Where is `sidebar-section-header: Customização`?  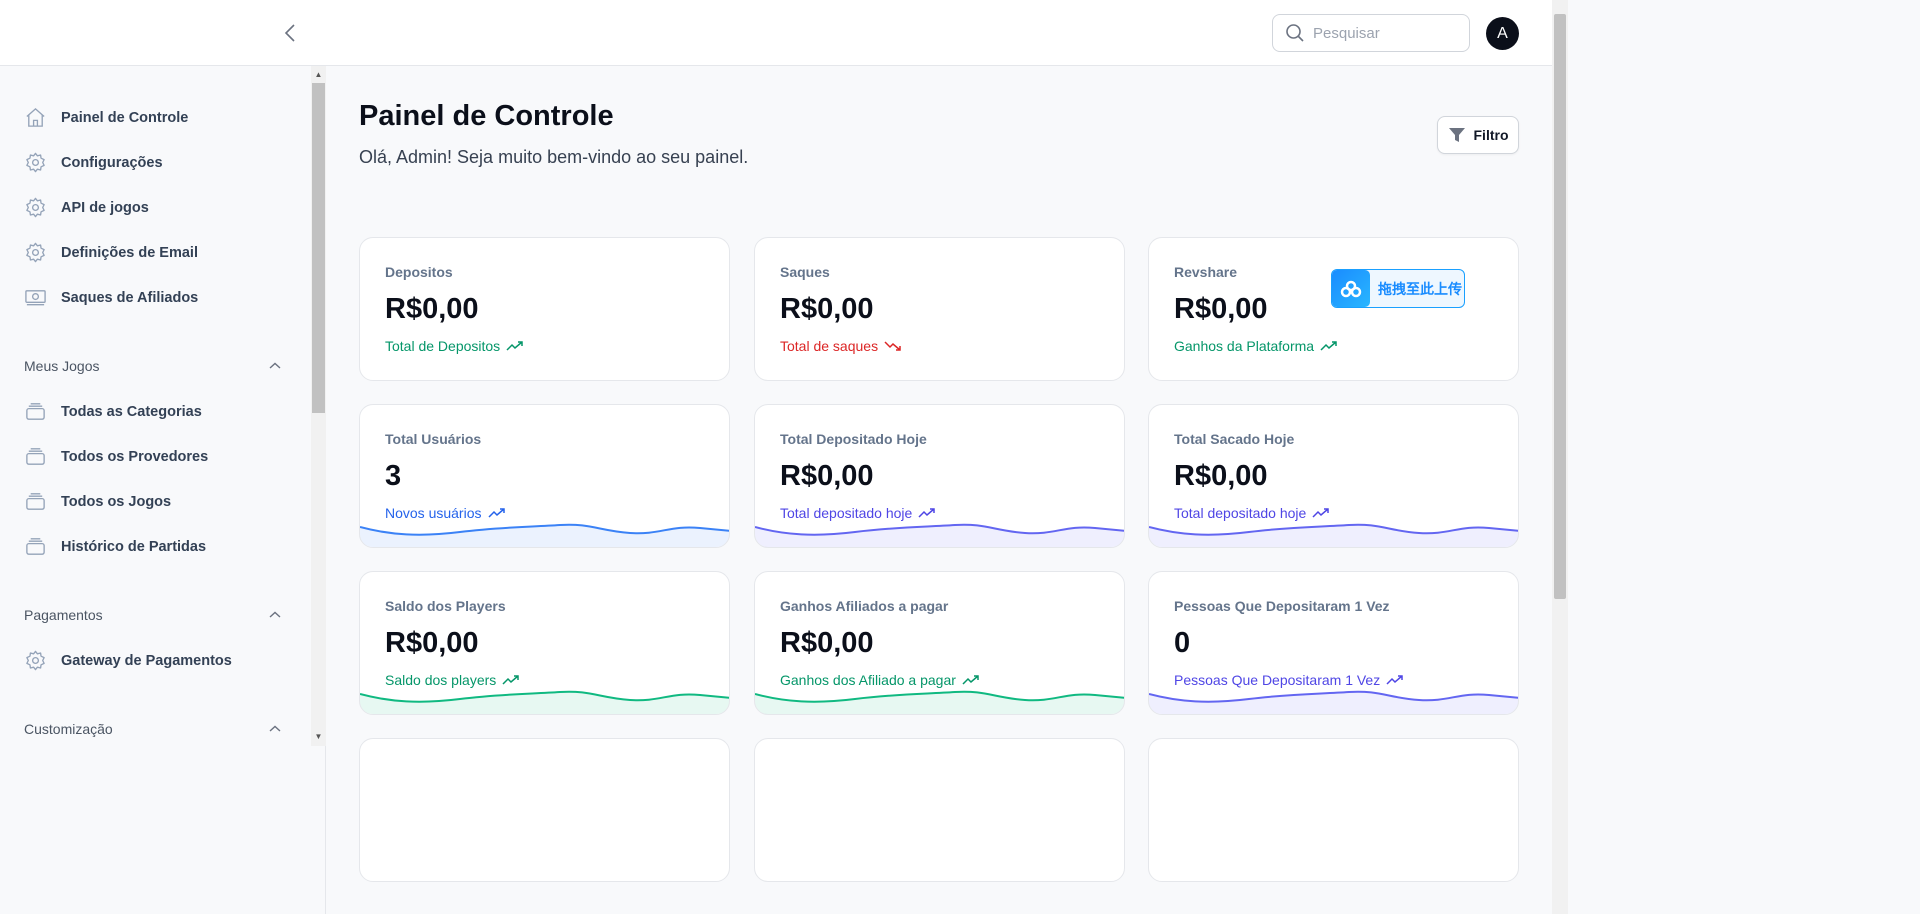 sidebar-section-header: Customização is located at coordinates (153, 729).